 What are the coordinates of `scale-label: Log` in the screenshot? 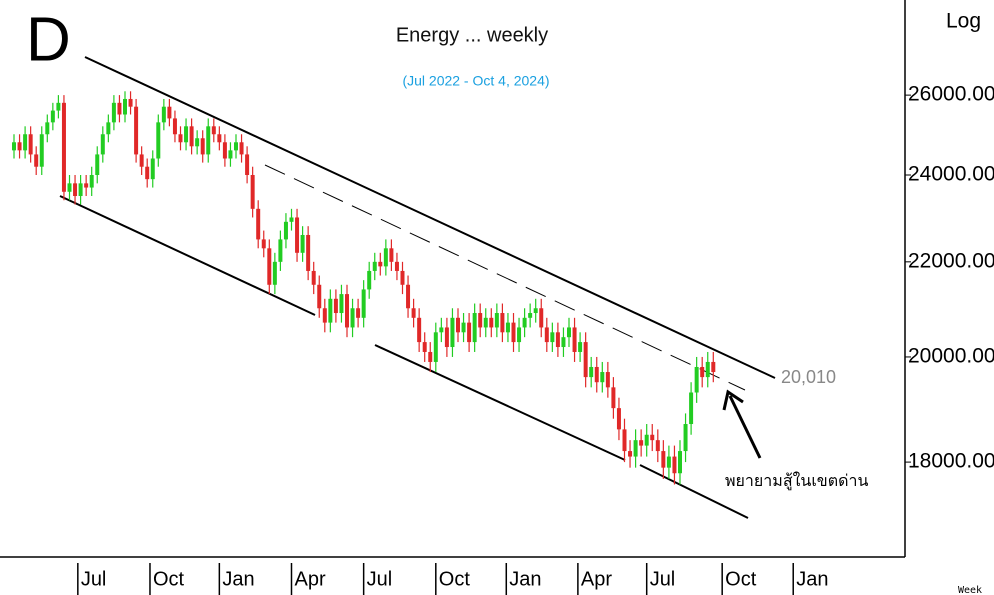 It's located at (963, 21).